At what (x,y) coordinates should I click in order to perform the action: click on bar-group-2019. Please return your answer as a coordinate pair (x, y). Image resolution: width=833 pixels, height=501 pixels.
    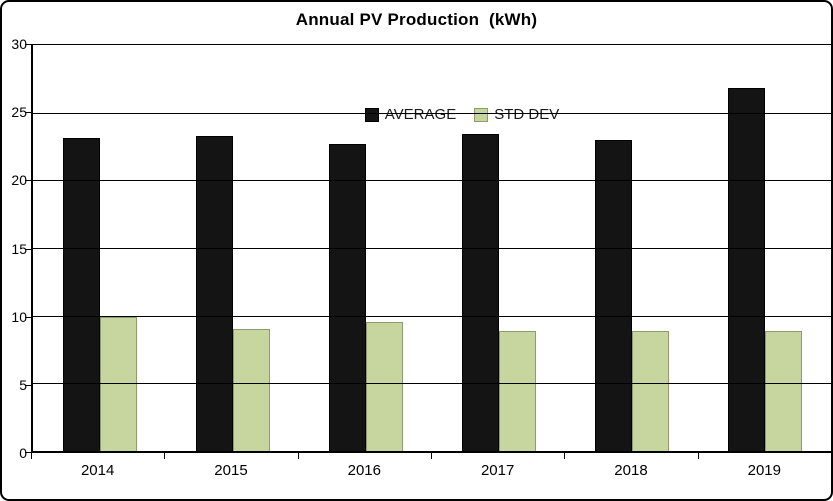
    Looking at the image, I should click on (764, 248).